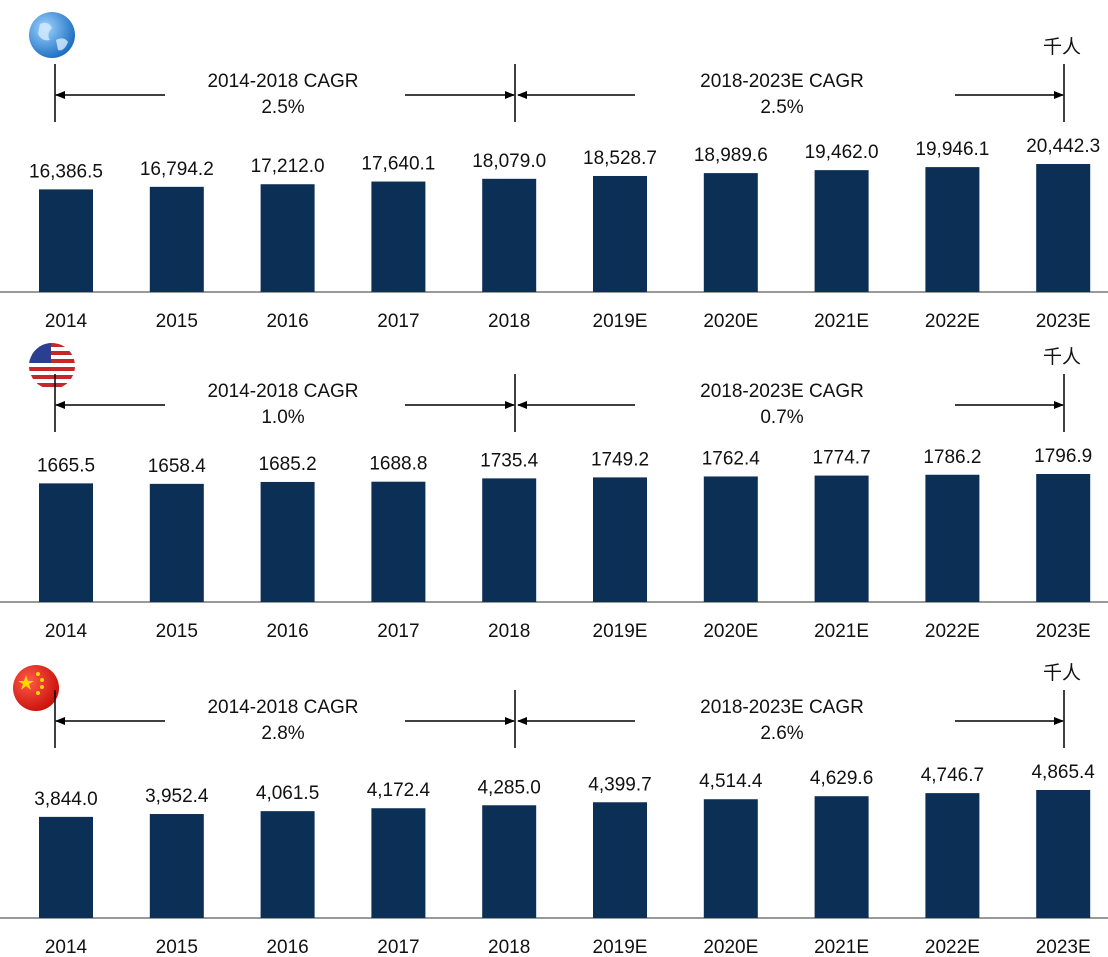 The image size is (1108, 957). I want to click on value-label: 19,946.1, so click(952, 149).